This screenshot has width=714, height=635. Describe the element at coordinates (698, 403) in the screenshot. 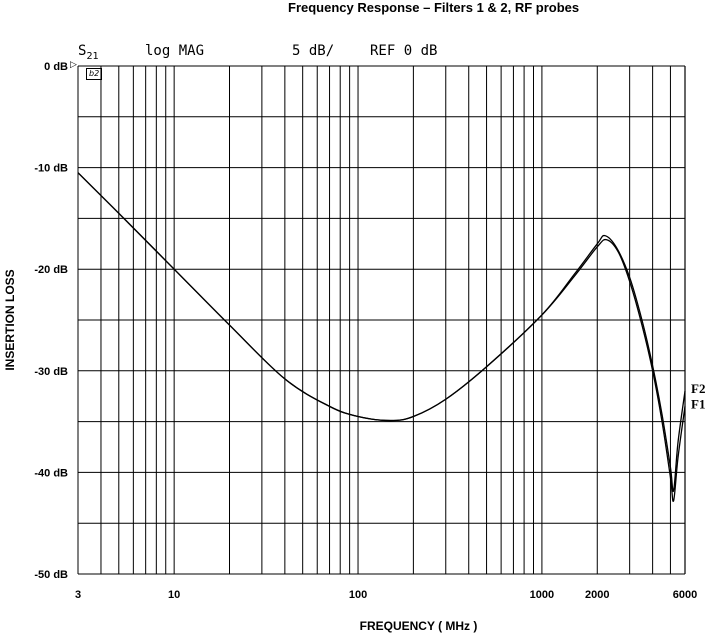

I see `series-label-f1: F1` at that location.